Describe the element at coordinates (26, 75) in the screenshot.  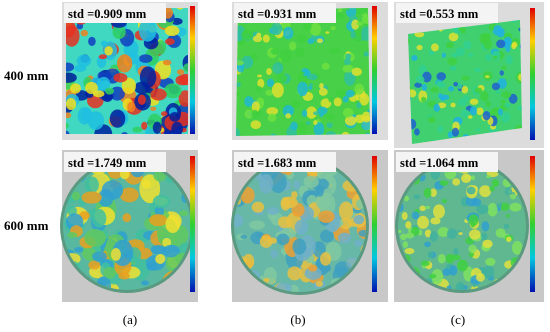
I see `row-label: 400 mm` at that location.